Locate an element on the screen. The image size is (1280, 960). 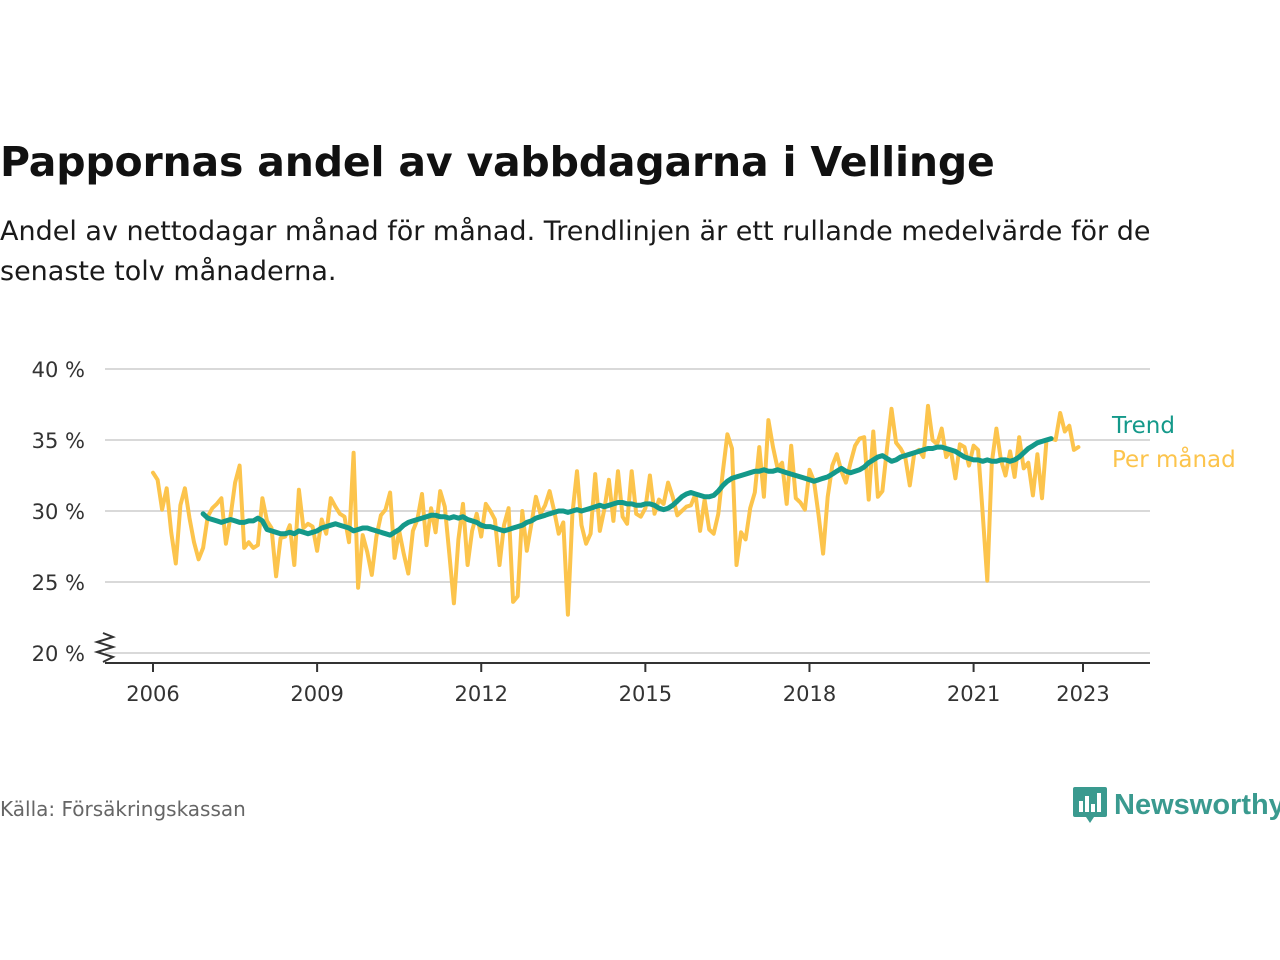
y-tick-label: 30 % is located at coordinates (58, 512).